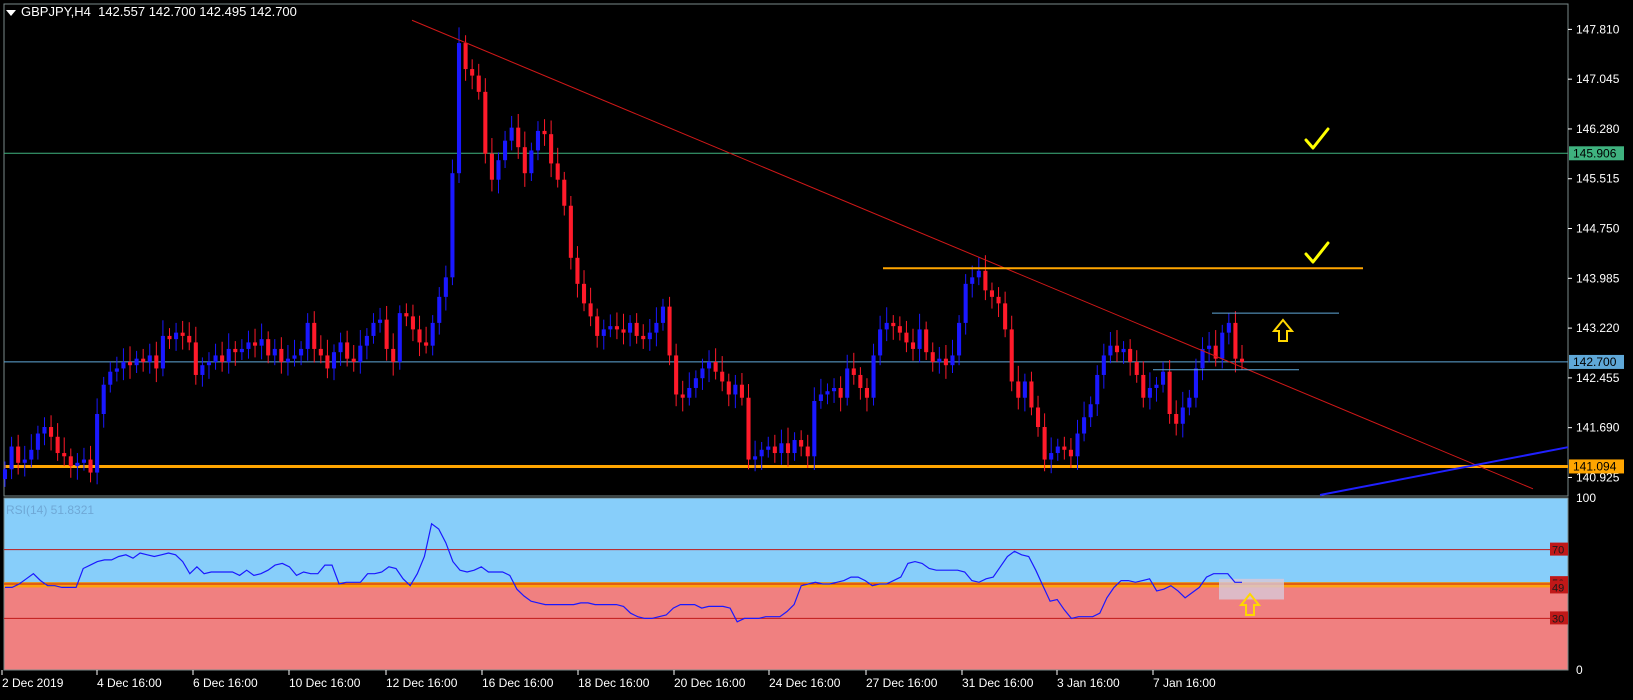  I want to click on rsi-lower-fill, so click(786, 626).